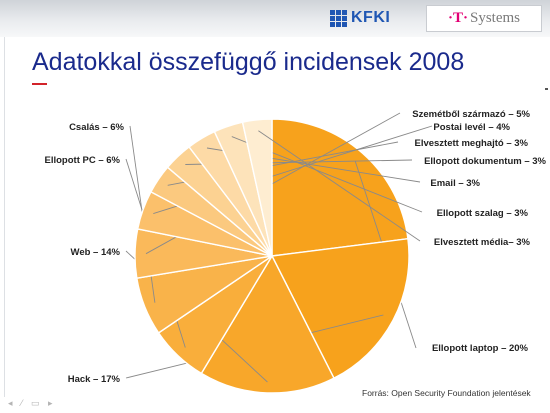 This screenshot has width=550, height=413. I want to click on slice-label: Web – 14%, so click(96, 252).